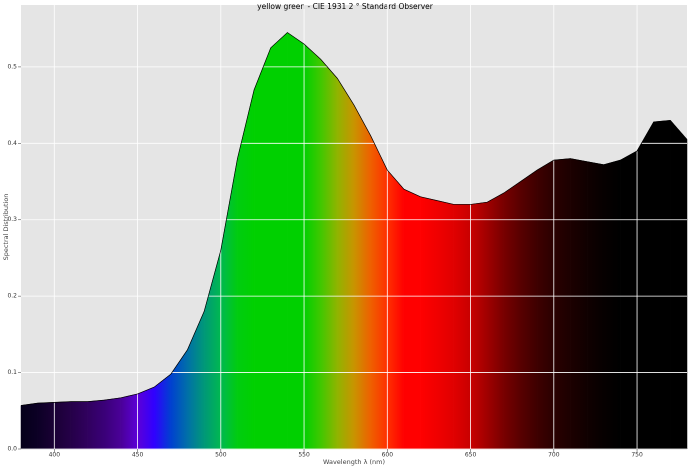 The image size is (690, 469). I want to click on y-tick-label: 0.0, so click(12, 449).